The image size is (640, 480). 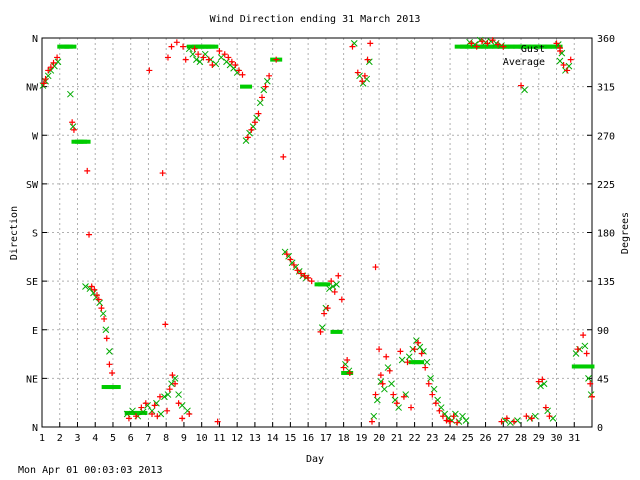 What do you see at coordinates (606, 185) in the screenshot?
I see `y2-tick-label: 225` at bounding box center [606, 185].